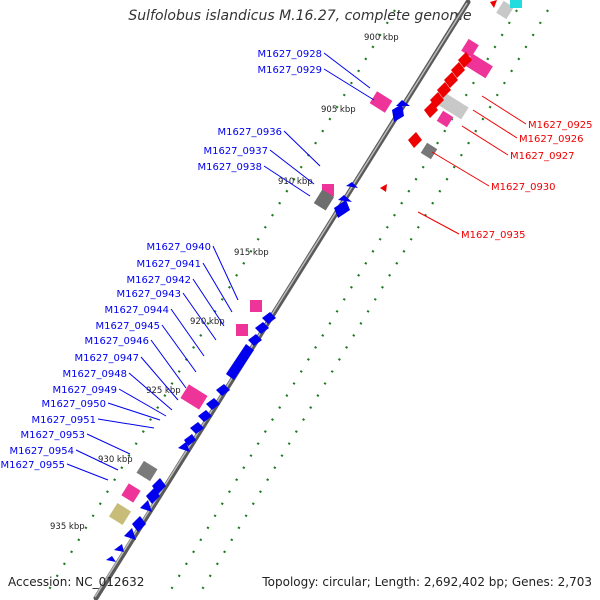 The image size is (600, 600). I want to click on gene-label: M1627_0951, so click(63, 420).